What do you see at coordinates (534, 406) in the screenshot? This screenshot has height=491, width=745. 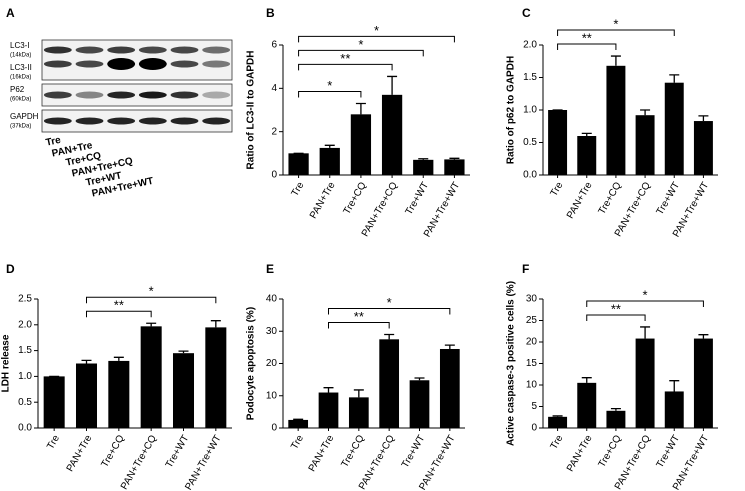 I see `y-tick-label: 5` at bounding box center [534, 406].